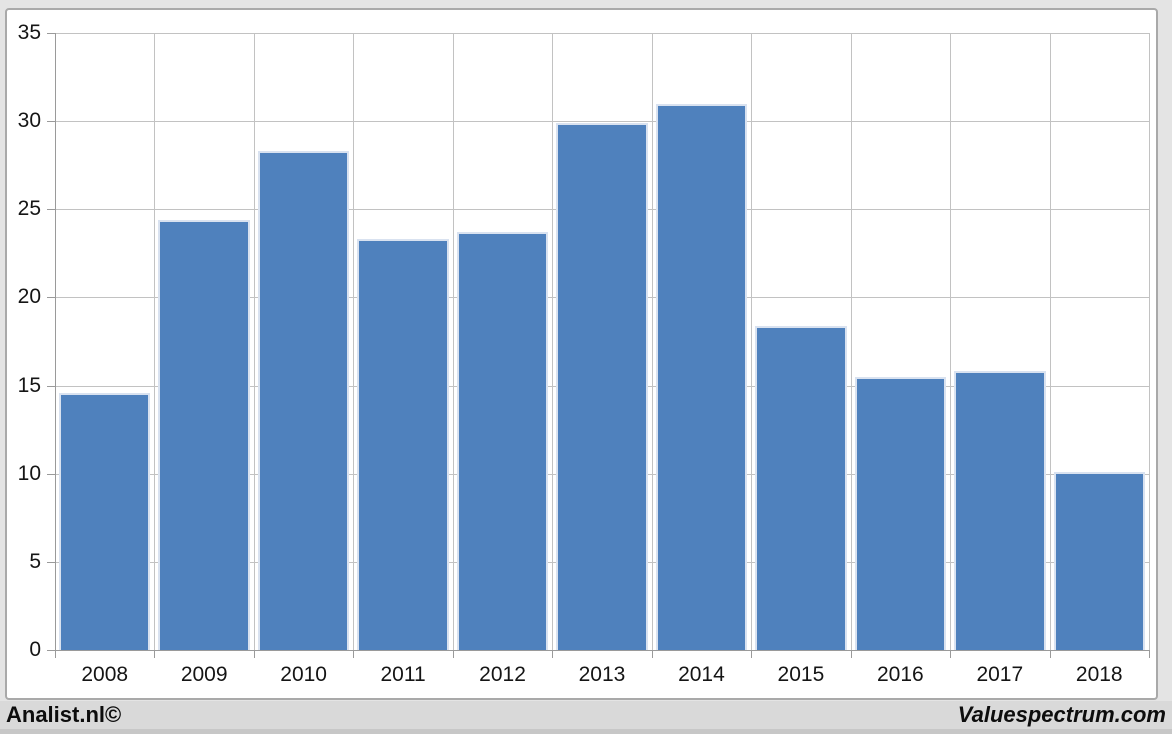  What do you see at coordinates (204, 674) in the screenshot?
I see `x-axis-label-2009: 2009` at bounding box center [204, 674].